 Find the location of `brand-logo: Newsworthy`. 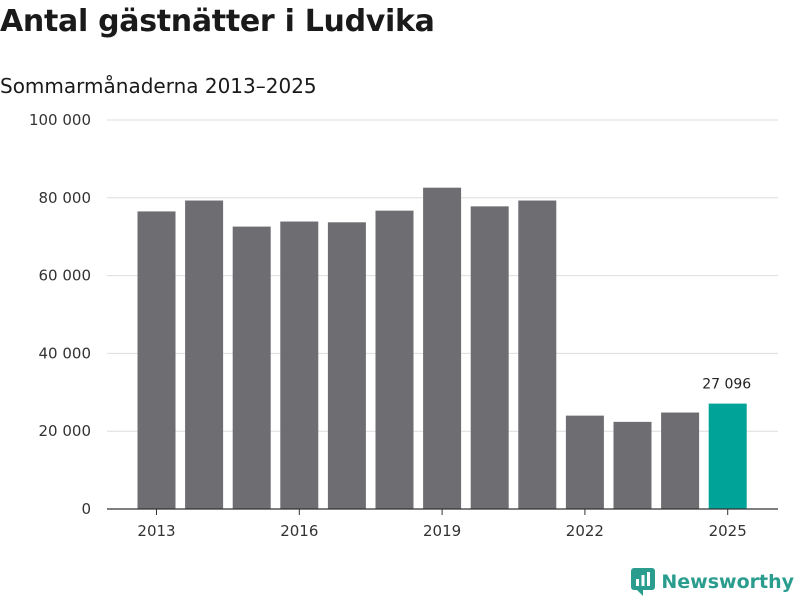

brand-logo: Newsworthy is located at coordinates (712, 582).